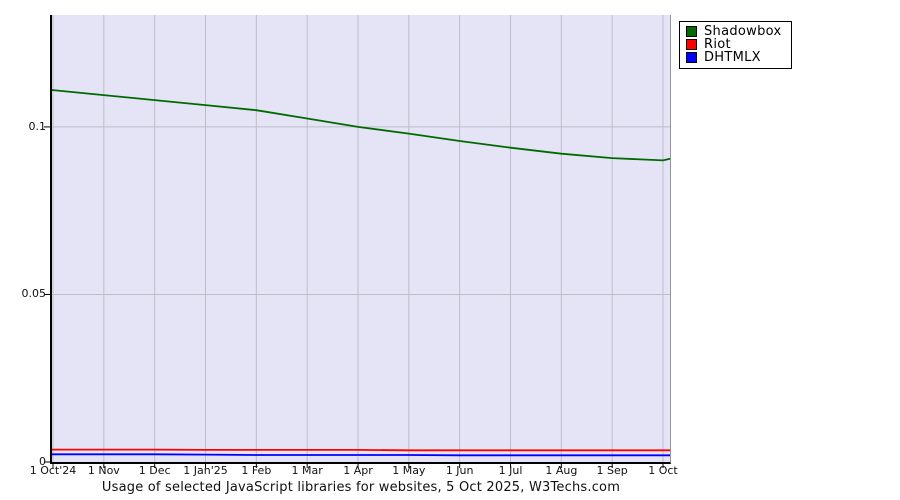 The width and height of the screenshot is (900, 500). I want to click on legend: Shadowbox Riot DHTMLX, so click(735, 45).